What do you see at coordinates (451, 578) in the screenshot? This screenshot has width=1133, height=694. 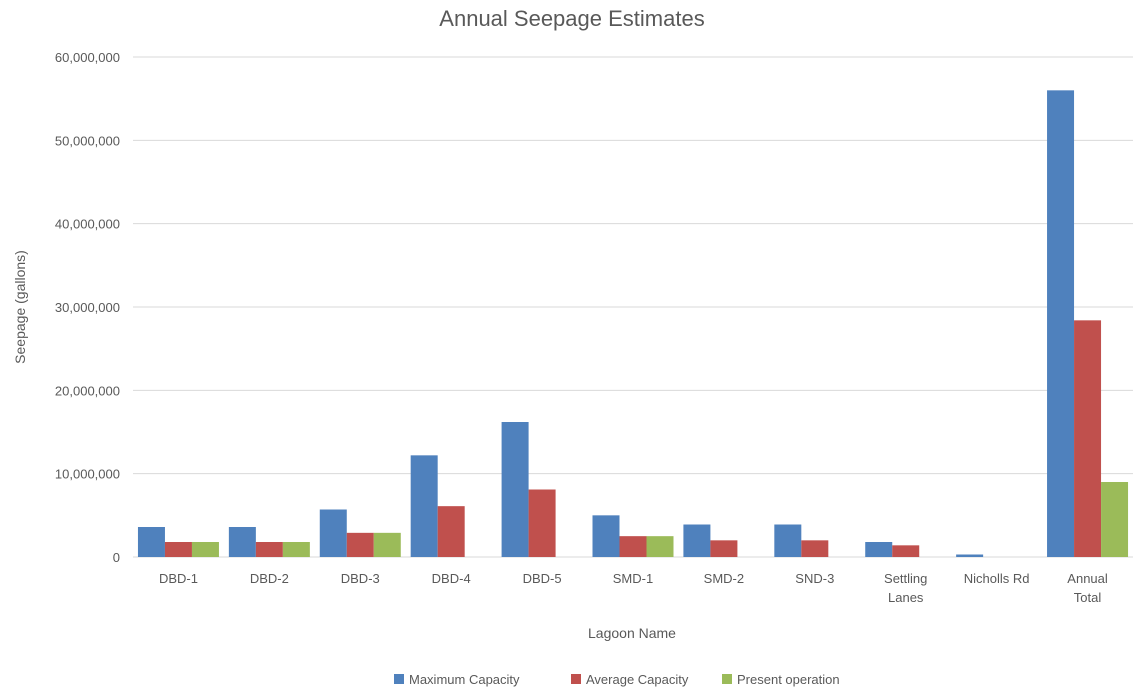 I see `x-tick-label: DBD-4` at bounding box center [451, 578].